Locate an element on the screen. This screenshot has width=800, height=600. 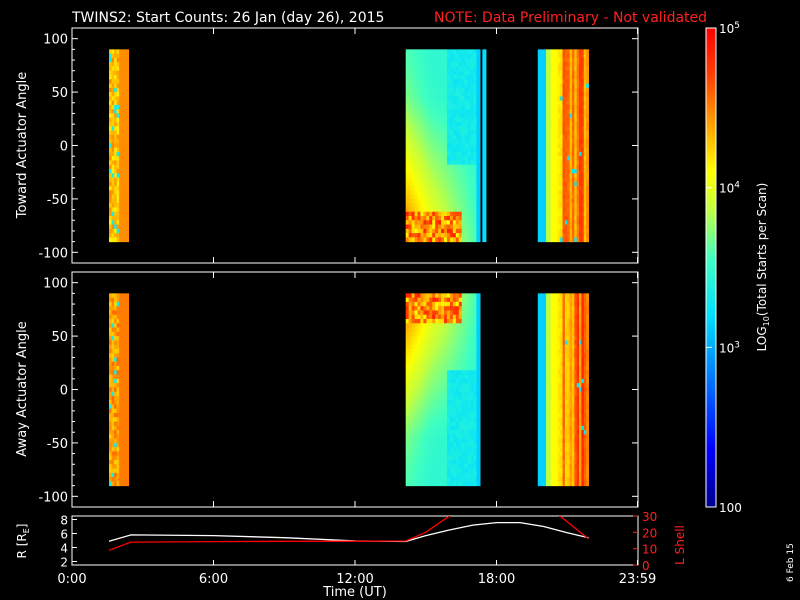
l-shell-tick-label: 20 is located at coordinates (649, 533).